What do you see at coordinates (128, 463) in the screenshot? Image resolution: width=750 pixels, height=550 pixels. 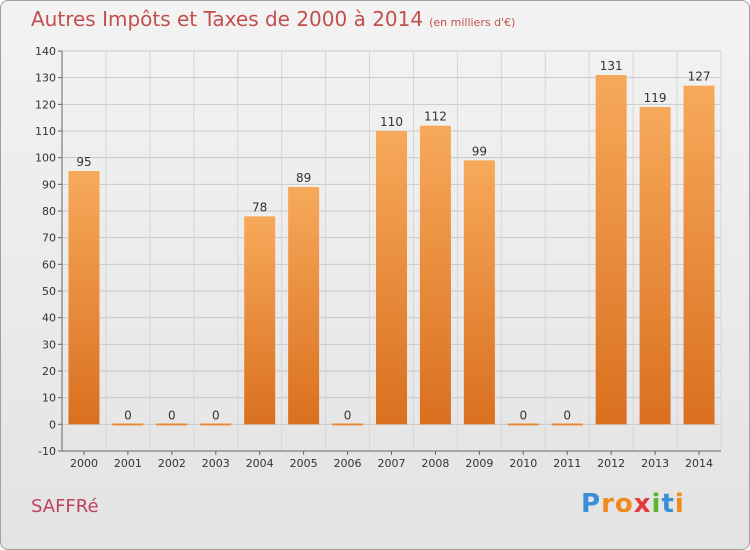 I see `x-tick-label-2001: 2001` at bounding box center [128, 463].